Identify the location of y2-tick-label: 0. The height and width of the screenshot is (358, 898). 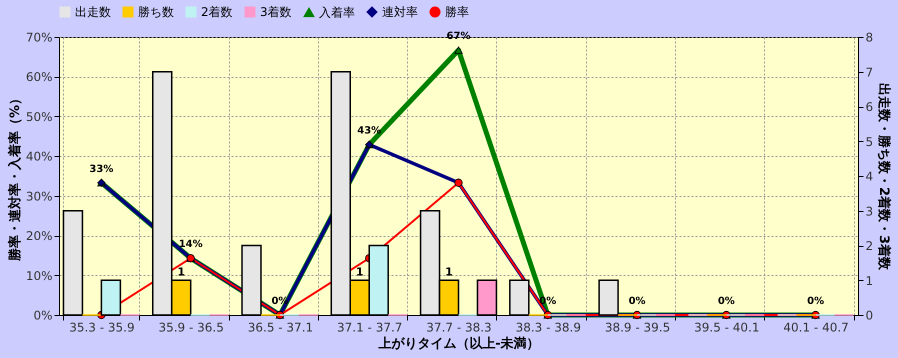
(870, 315).